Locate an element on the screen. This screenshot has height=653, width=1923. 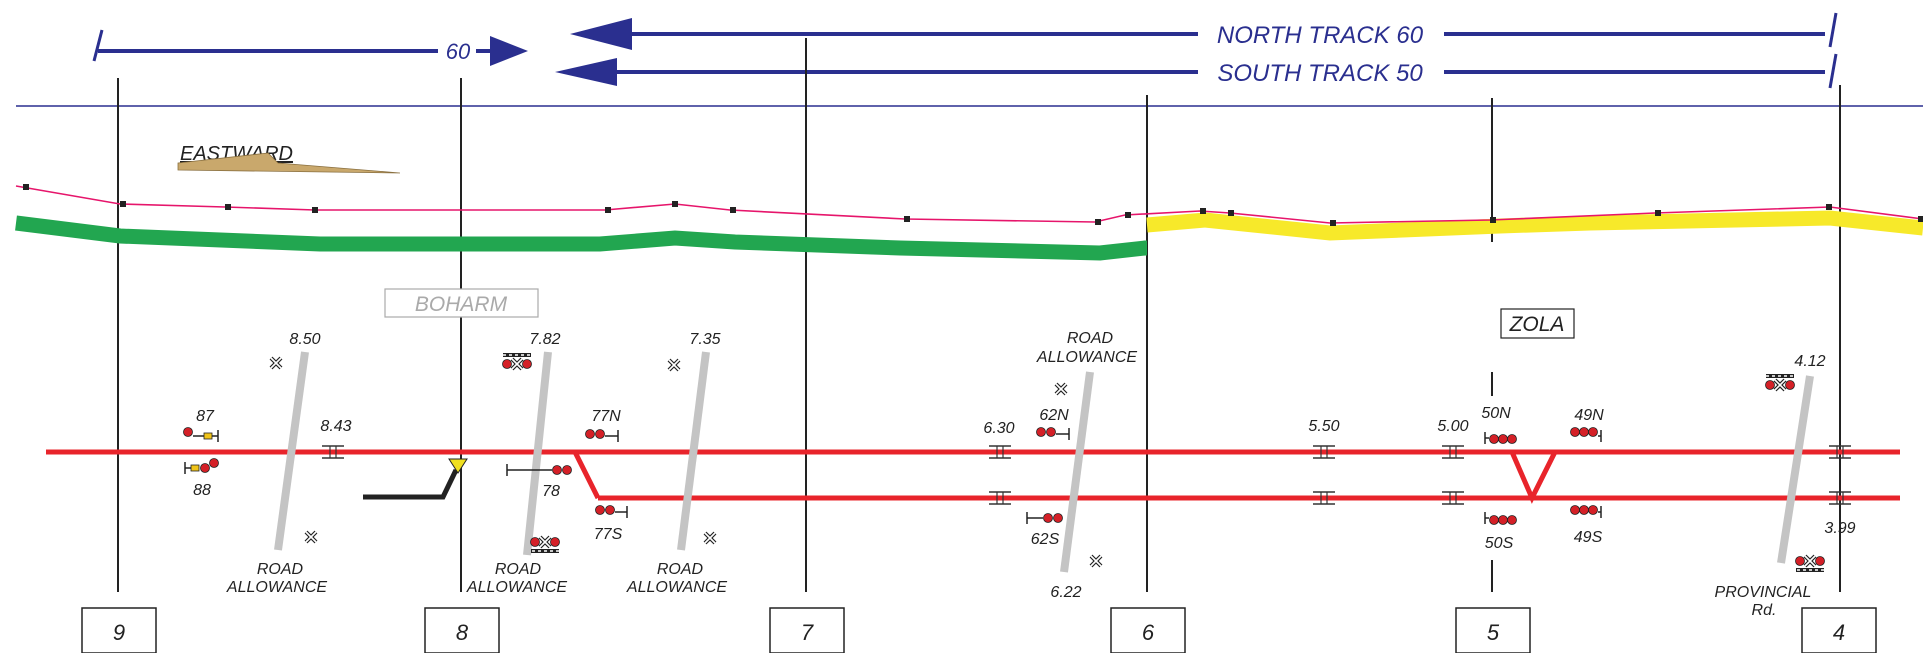
station-boharm: BOHARM is located at coordinates (461, 303).